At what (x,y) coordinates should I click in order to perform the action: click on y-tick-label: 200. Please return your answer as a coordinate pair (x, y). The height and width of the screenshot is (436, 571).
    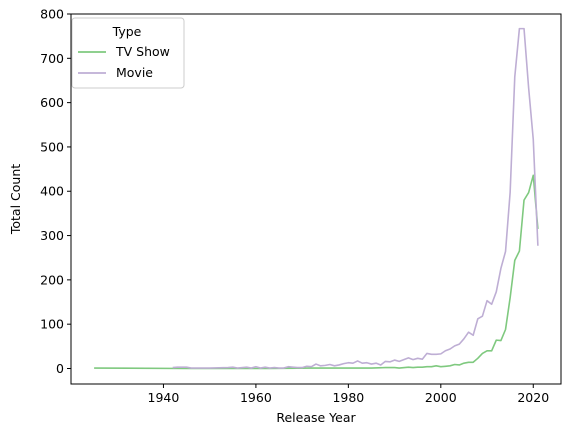
    Looking at the image, I should click on (52, 279).